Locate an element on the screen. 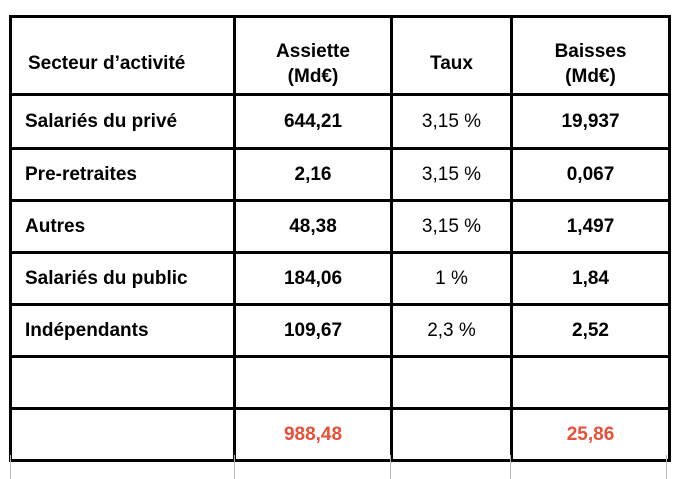 The image size is (684, 479). sector-cell is located at coordinates (122, 382).